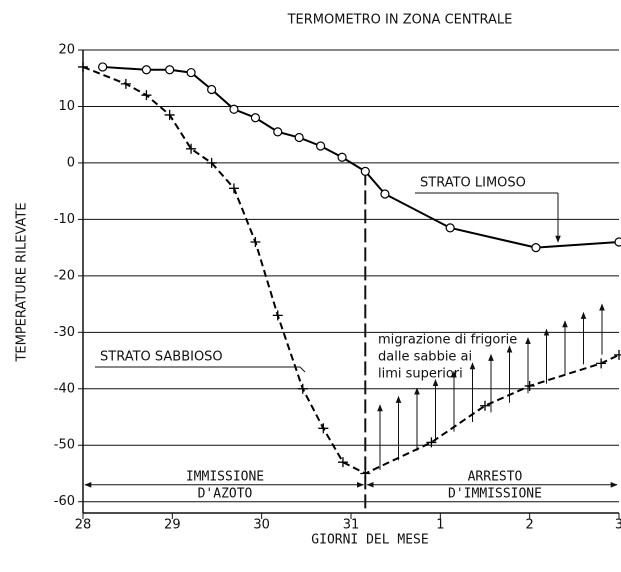  Describe the element at coordinates (64, 275) in the screenshot. I see `y-tick-label: -20` at that location.